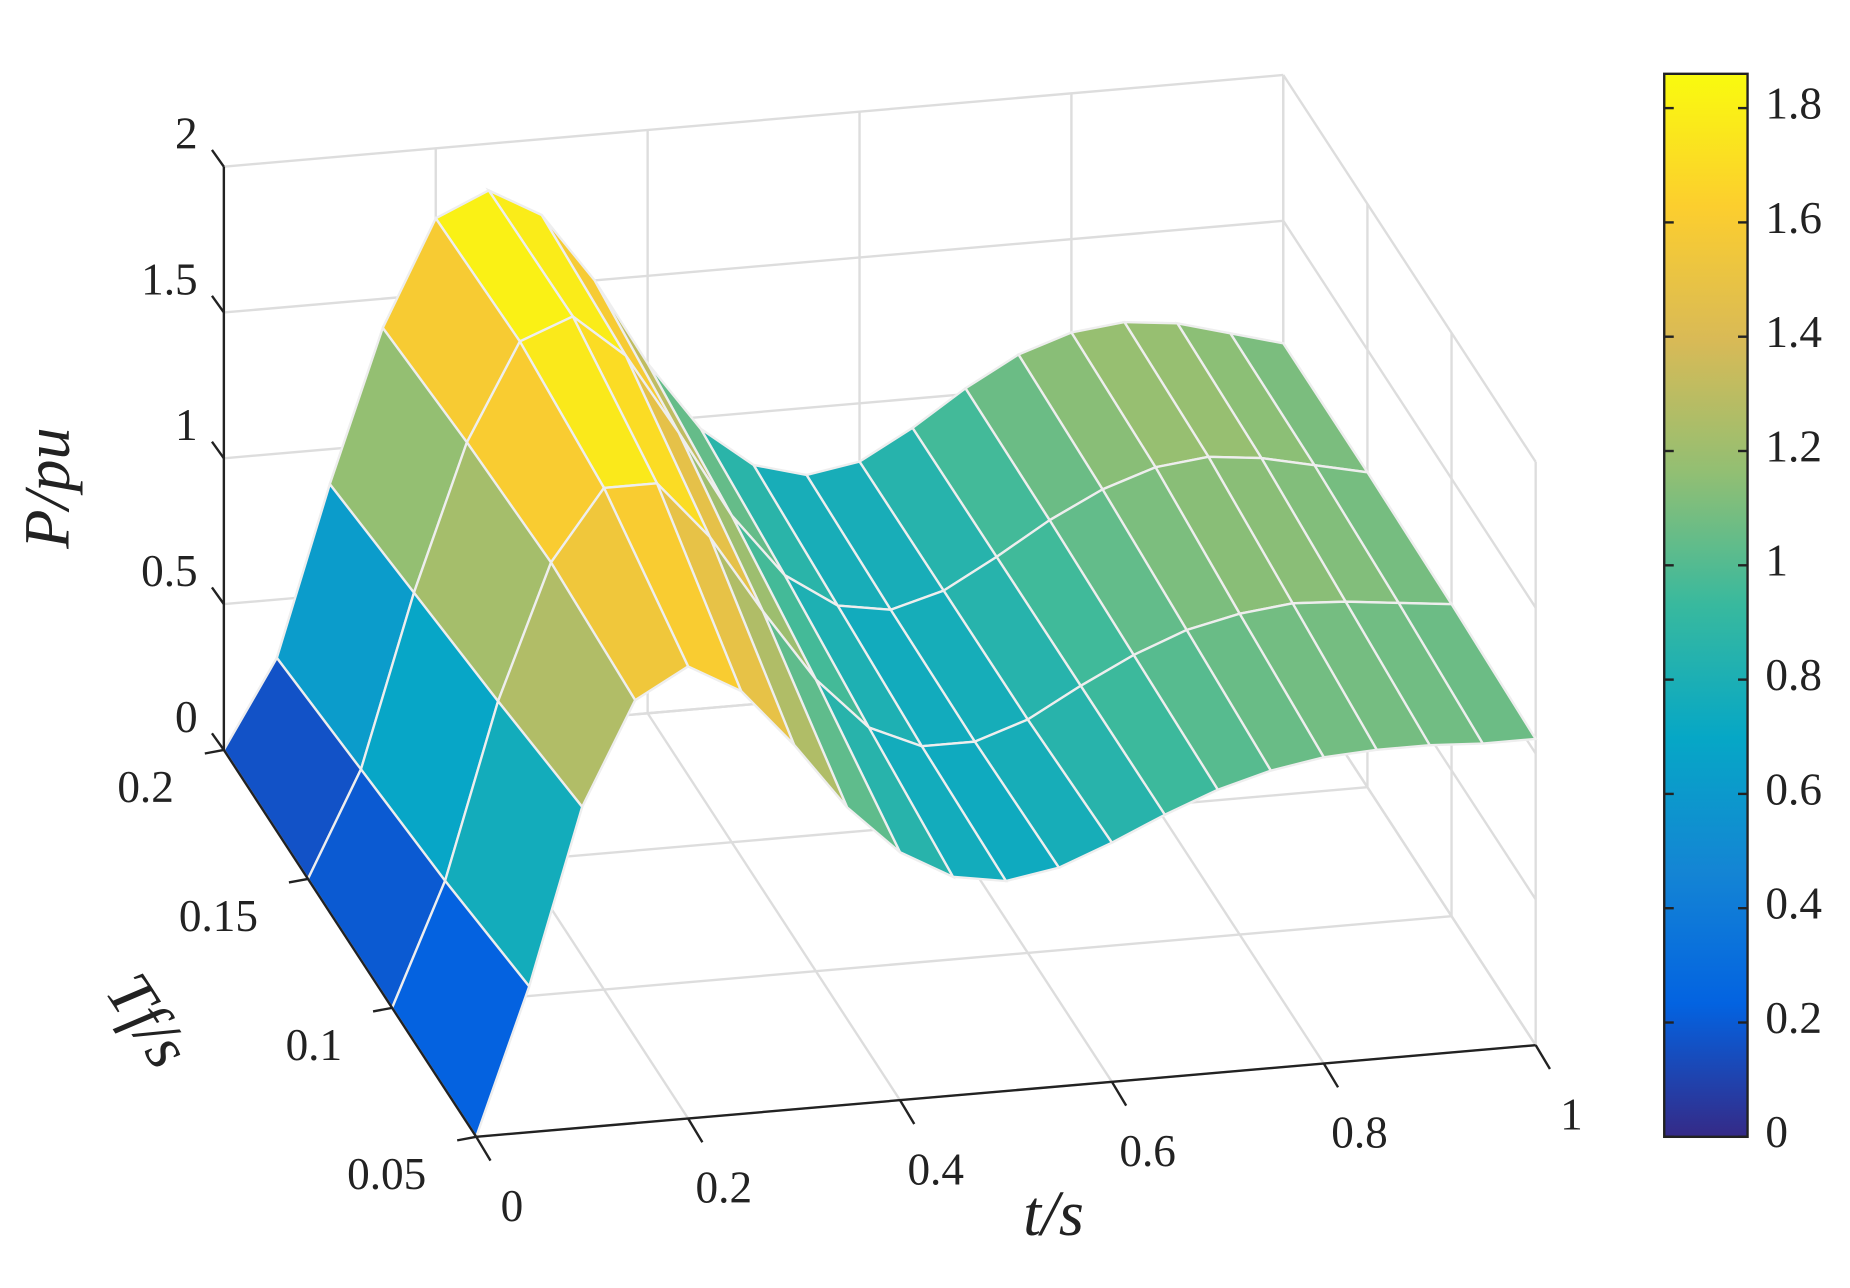  What do you see at coordinates (314, 1045) in the screenshot?
I see `y-tick-label: 0.1` at bounding box center [314, 1045].